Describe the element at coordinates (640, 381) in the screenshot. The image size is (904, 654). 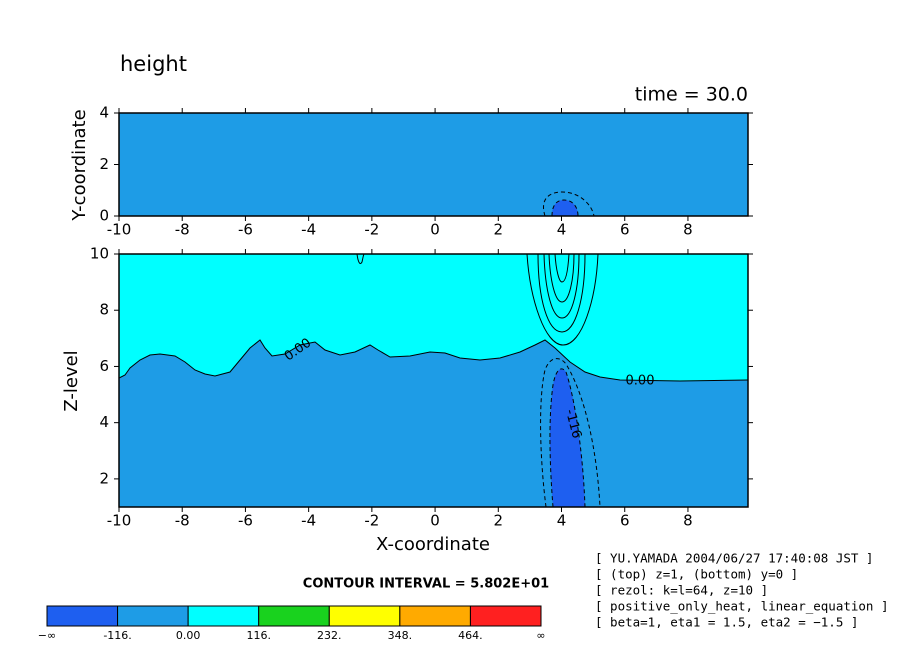
I see `contour-label: 0.00` at that location.